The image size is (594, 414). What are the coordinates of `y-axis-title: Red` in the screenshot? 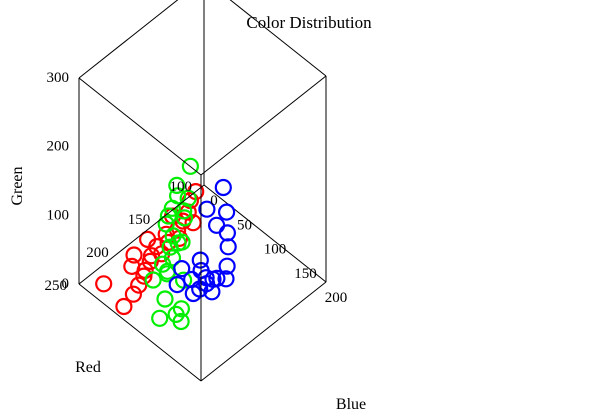 It's located at (88, 367).